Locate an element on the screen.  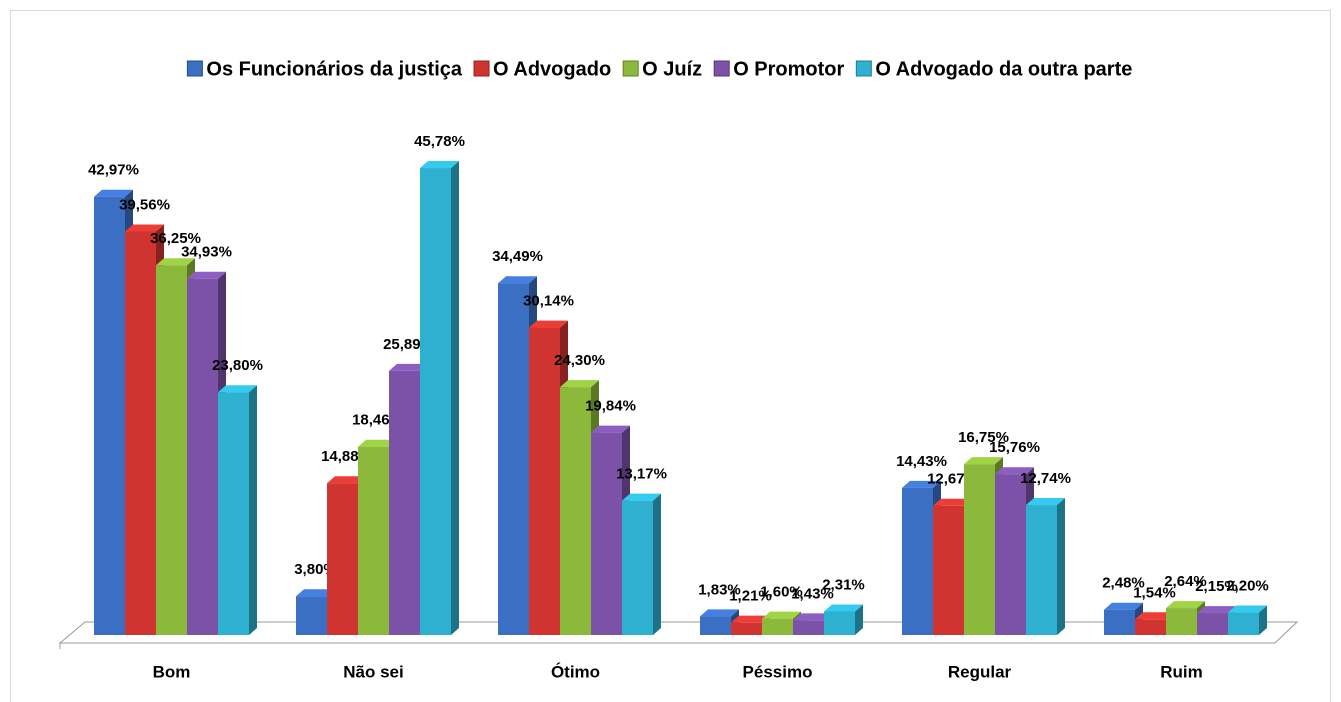
value-label: 3,80% is located at coordinates (315, 569).